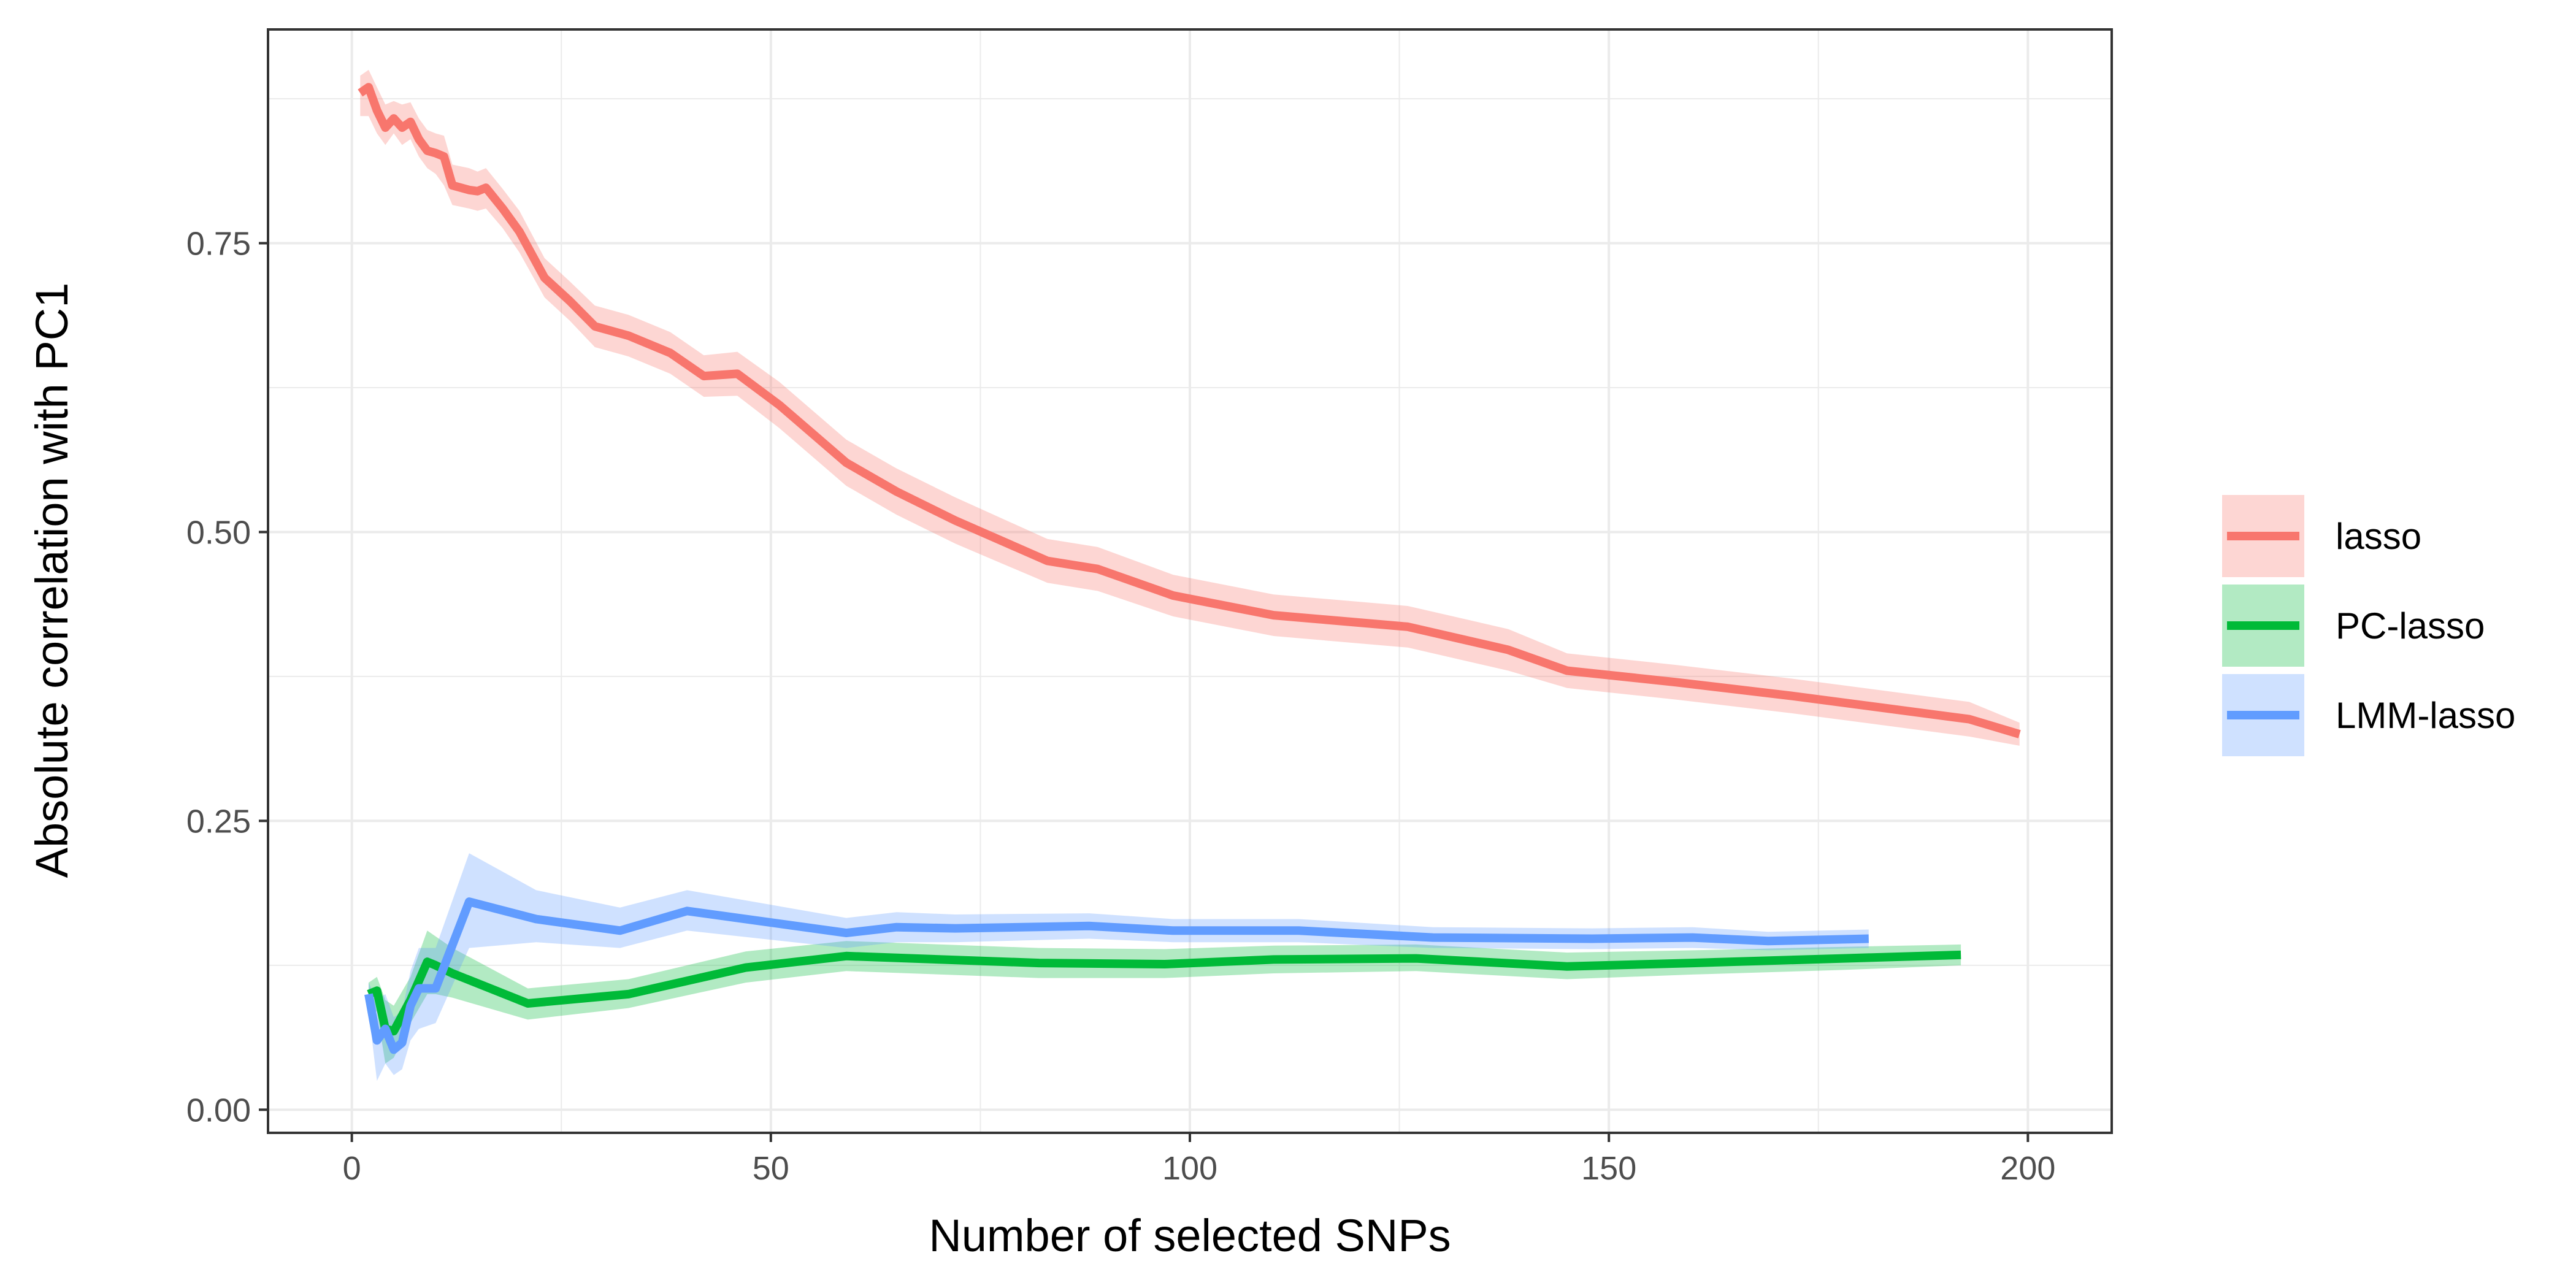 This screenshot has width=2576, height=1288. What do you see at coordinates (2378, 536) in the screenshot?
I see `legend-label: lasso` at bounding box center [2378, 536].